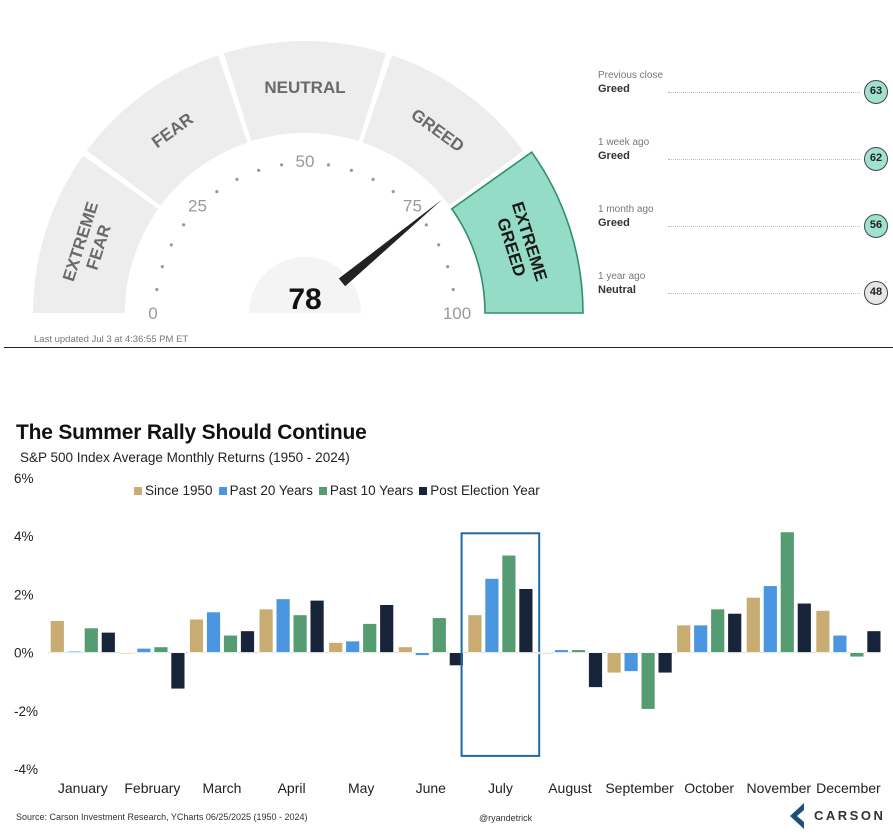 This screenshot has width=893, height=834. I want to click on bar-march-post-election-year, so click(247, 641).